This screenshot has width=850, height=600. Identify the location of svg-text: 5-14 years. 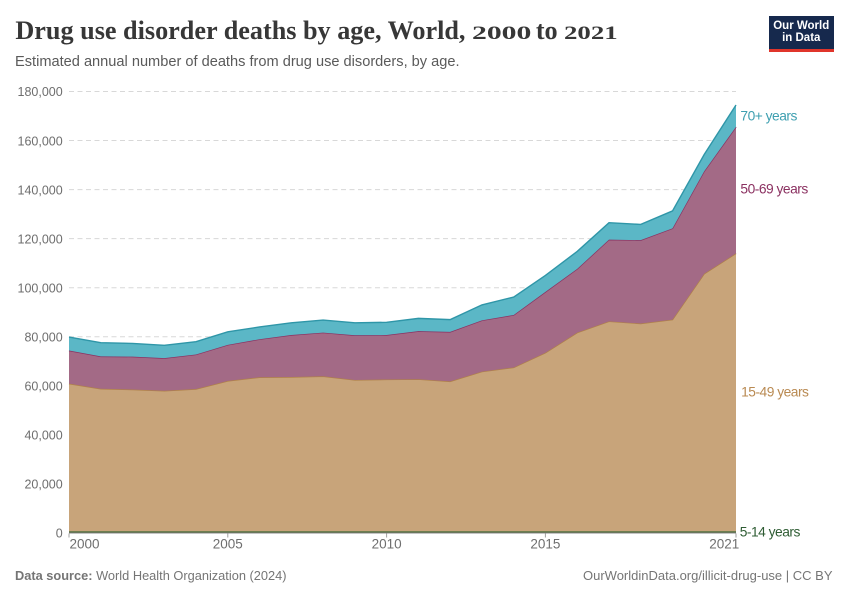
(770, 531).